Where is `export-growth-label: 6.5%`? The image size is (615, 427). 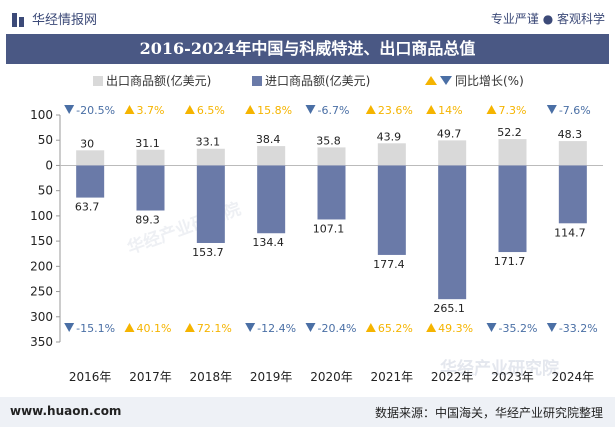 export-growth-label: 6.5% is located at coordinates (211, 110).